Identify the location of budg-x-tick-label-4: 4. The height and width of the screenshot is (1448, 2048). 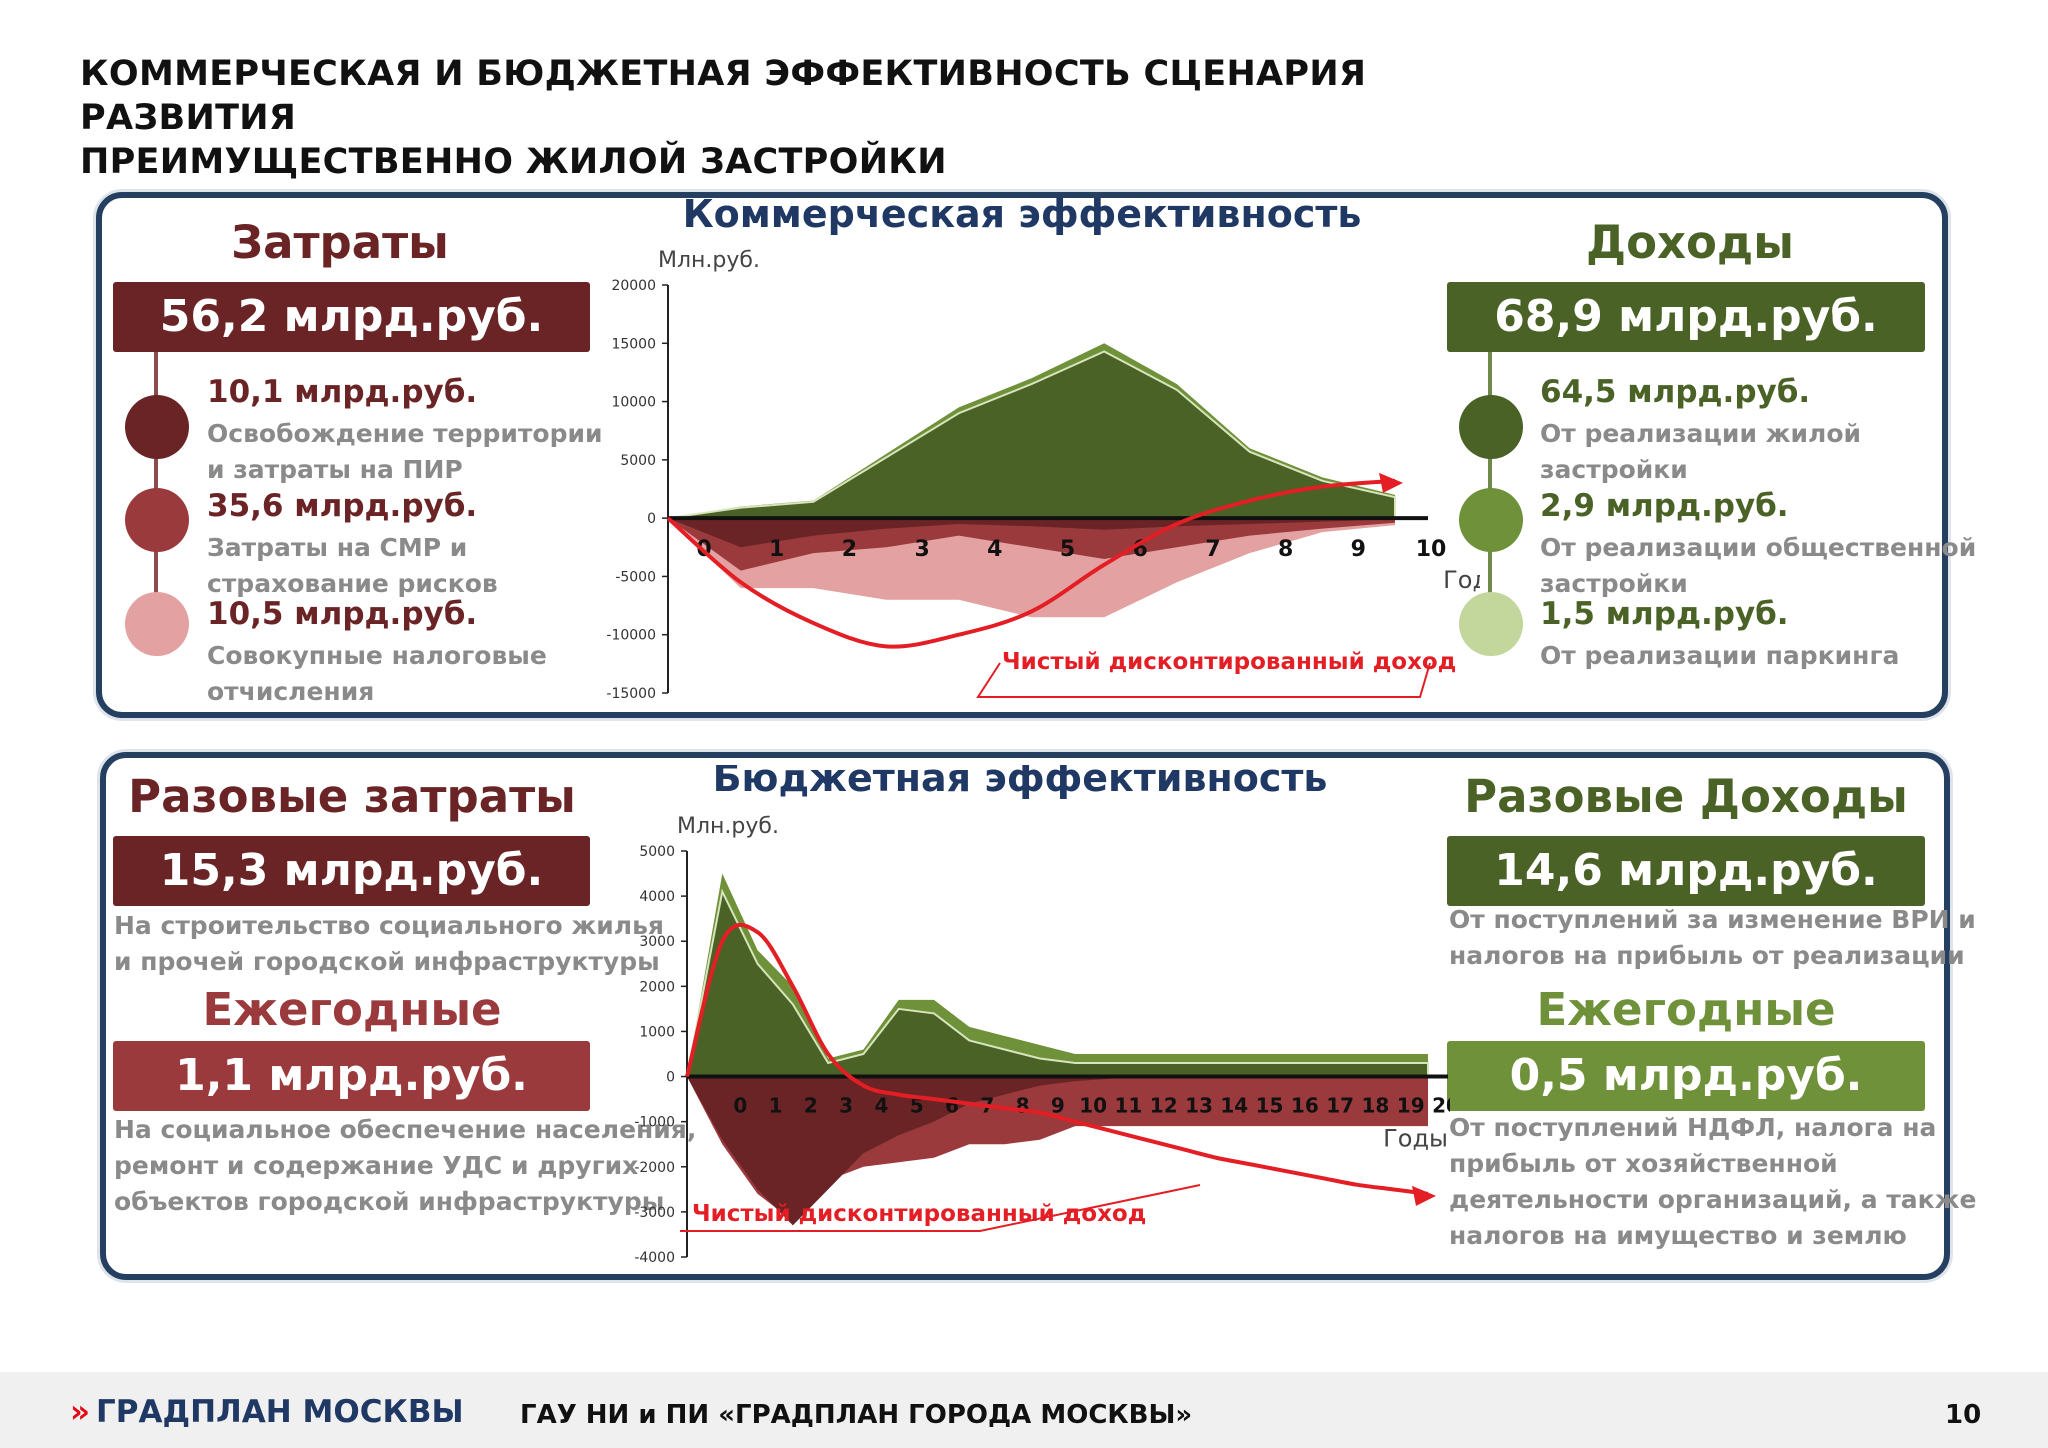
(881, 1106).